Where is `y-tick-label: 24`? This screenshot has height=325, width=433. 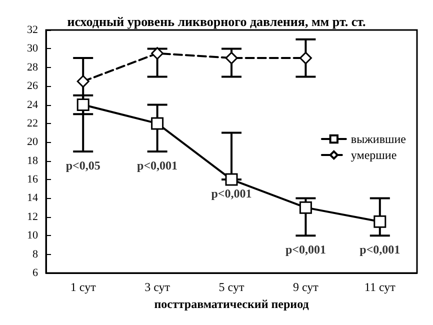 y-tick-label: 24 is located at coordinates (32, 104).